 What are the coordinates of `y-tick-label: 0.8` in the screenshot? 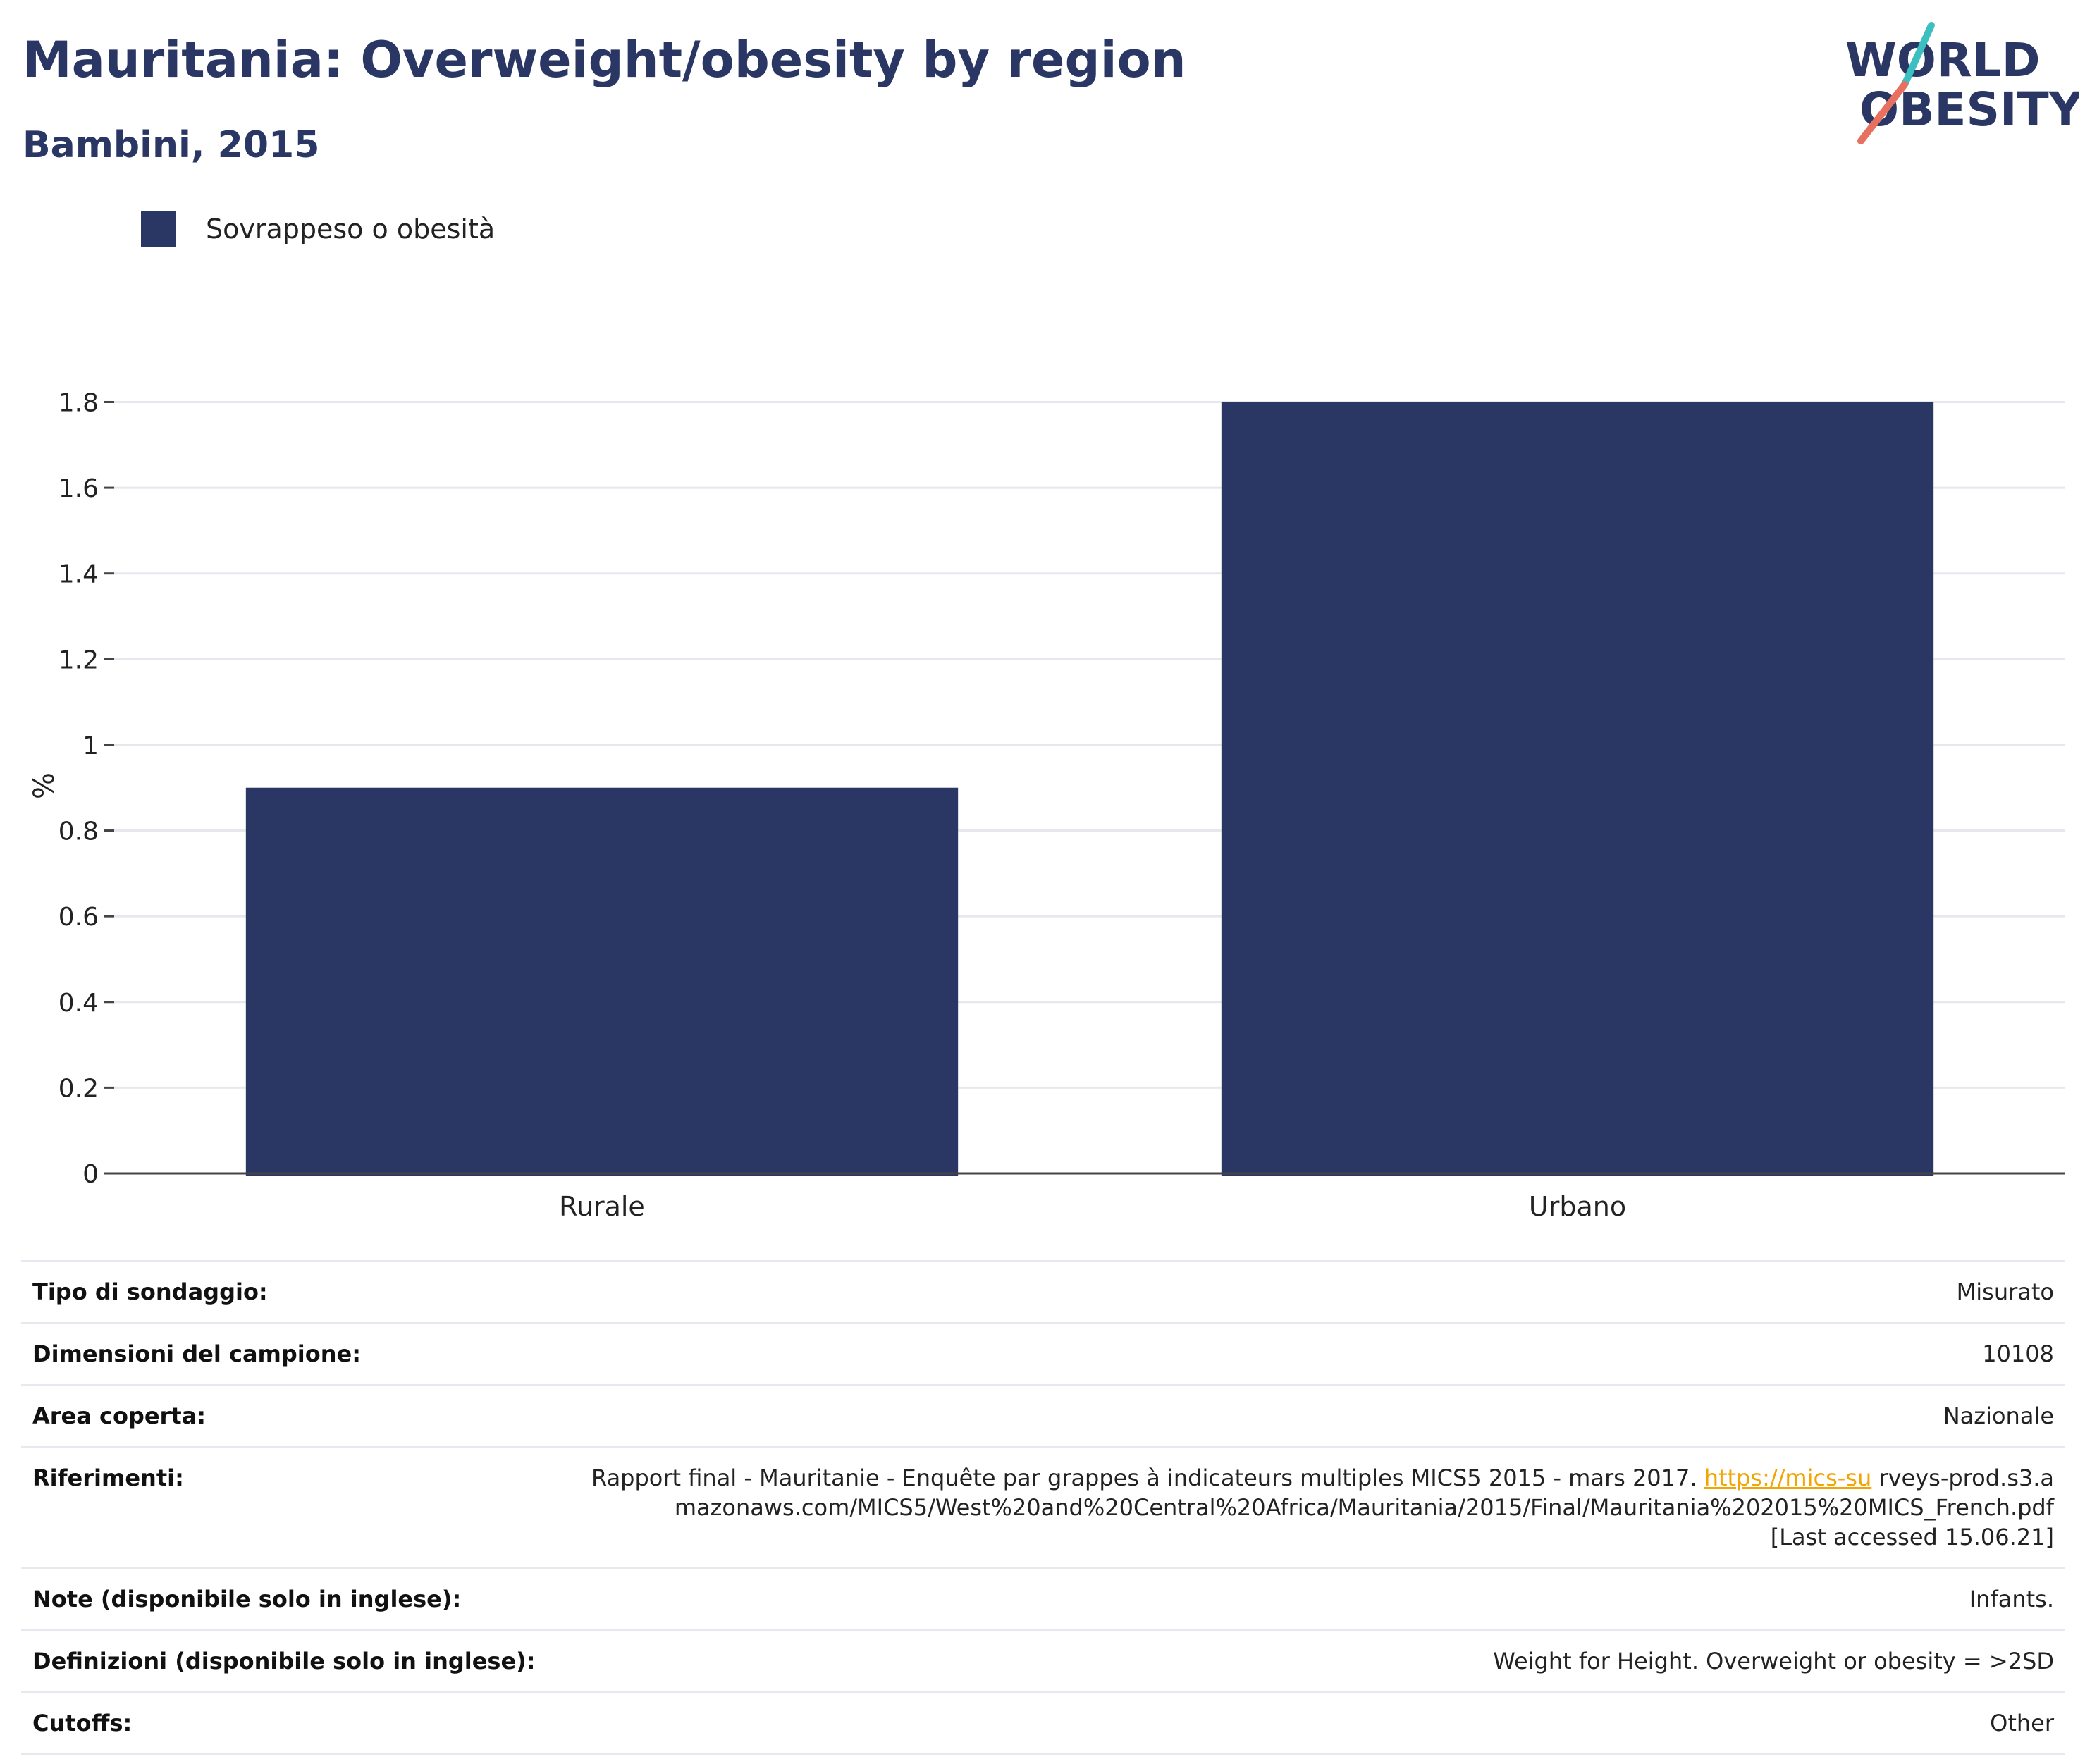 It's located at (79, 832).